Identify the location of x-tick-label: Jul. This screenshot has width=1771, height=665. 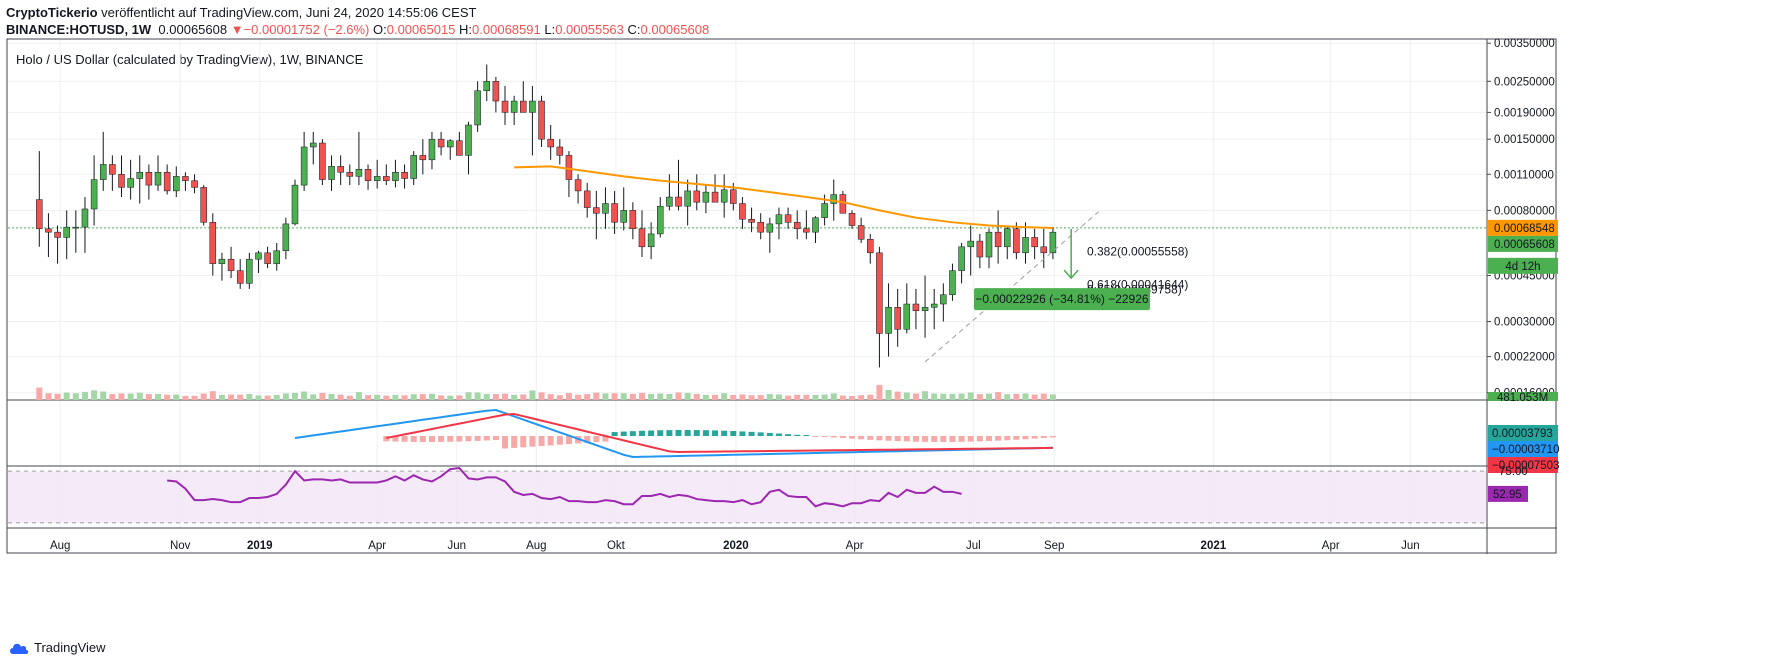
(973, 546).